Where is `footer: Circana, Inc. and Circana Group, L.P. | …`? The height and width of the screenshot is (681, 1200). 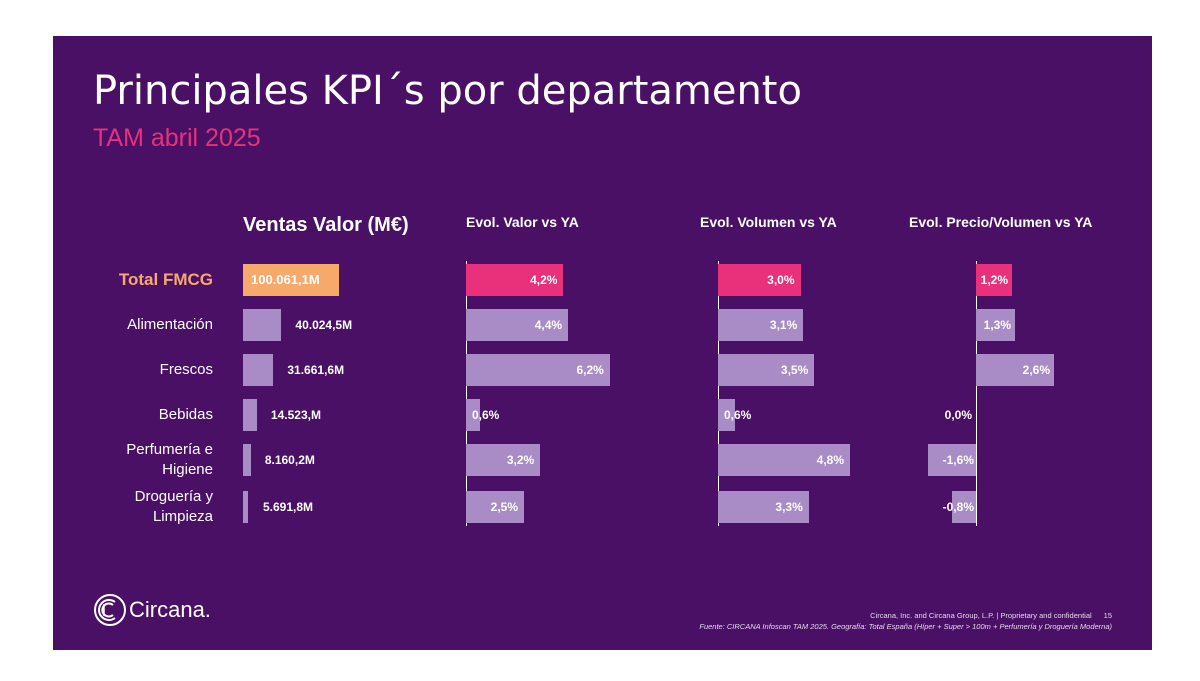
footer: Circana, Inc. and Circana Group, L.P. | … is located at coordinates (905, 621).